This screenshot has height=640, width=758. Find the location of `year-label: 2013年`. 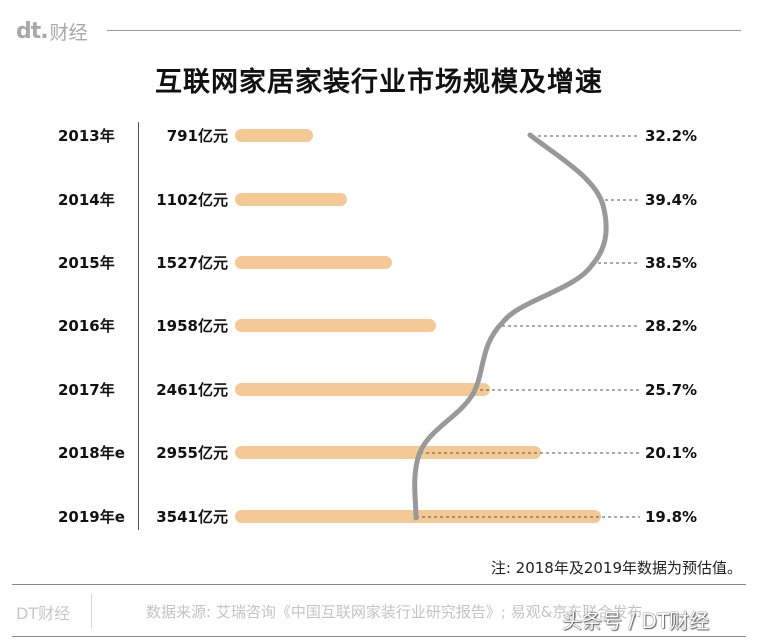

year-label: 2013年 is located at coordinates (86, 136).